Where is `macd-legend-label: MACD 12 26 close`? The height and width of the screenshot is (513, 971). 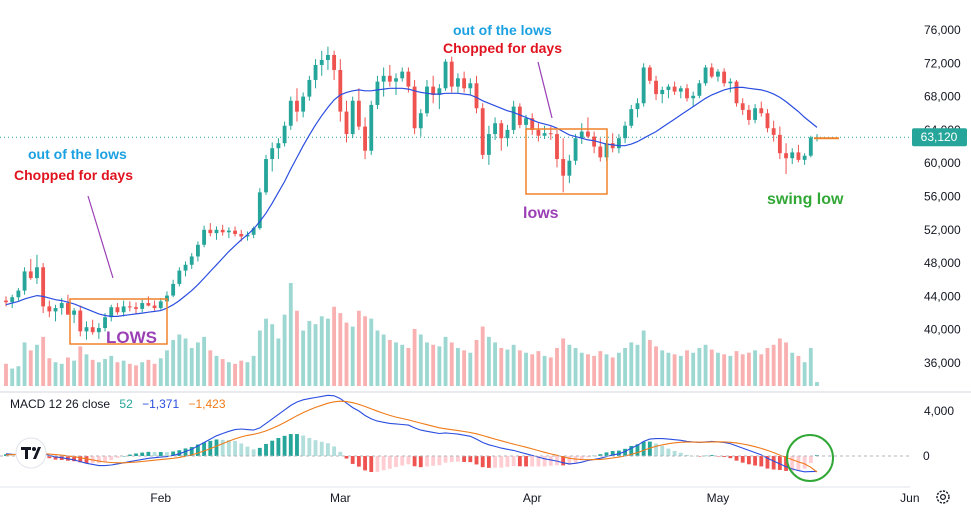 macd-legend-label: MACD 12 26 close is located at coordinates (60, 404).